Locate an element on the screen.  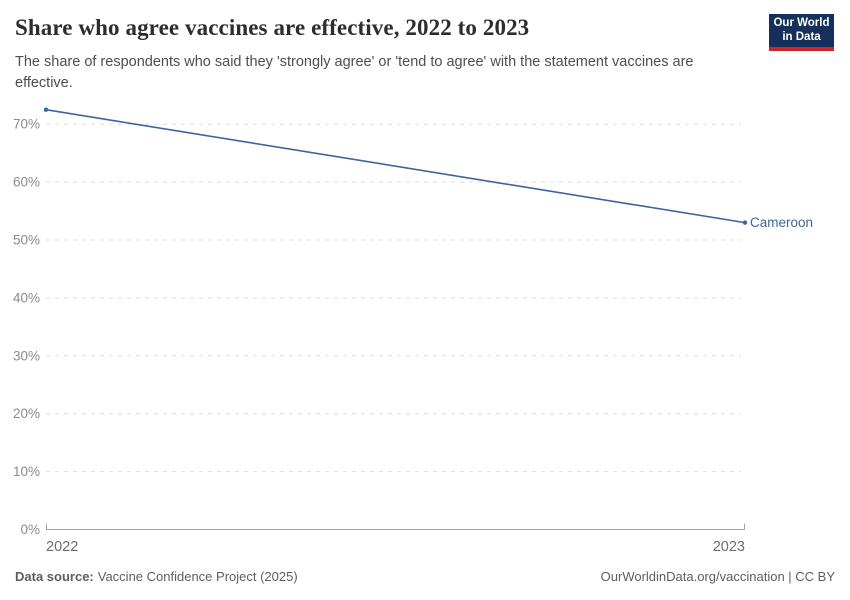
y-tick-label: 70% is located at coordinates (26, 124).